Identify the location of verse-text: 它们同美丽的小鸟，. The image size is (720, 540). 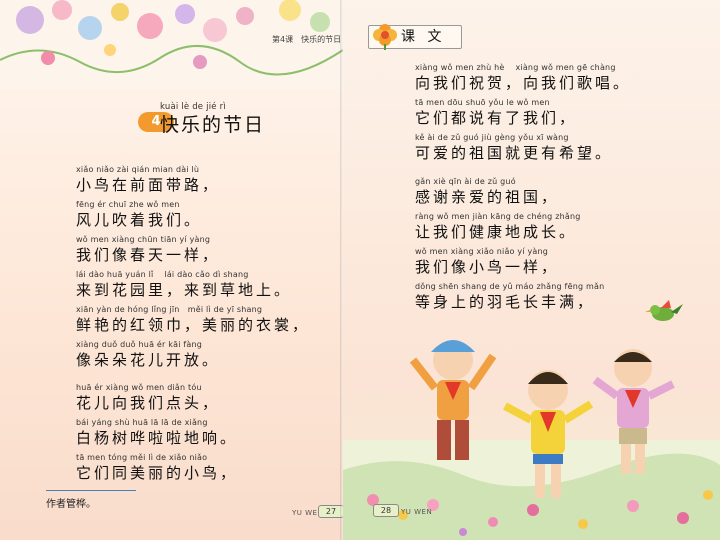
(157, 473).